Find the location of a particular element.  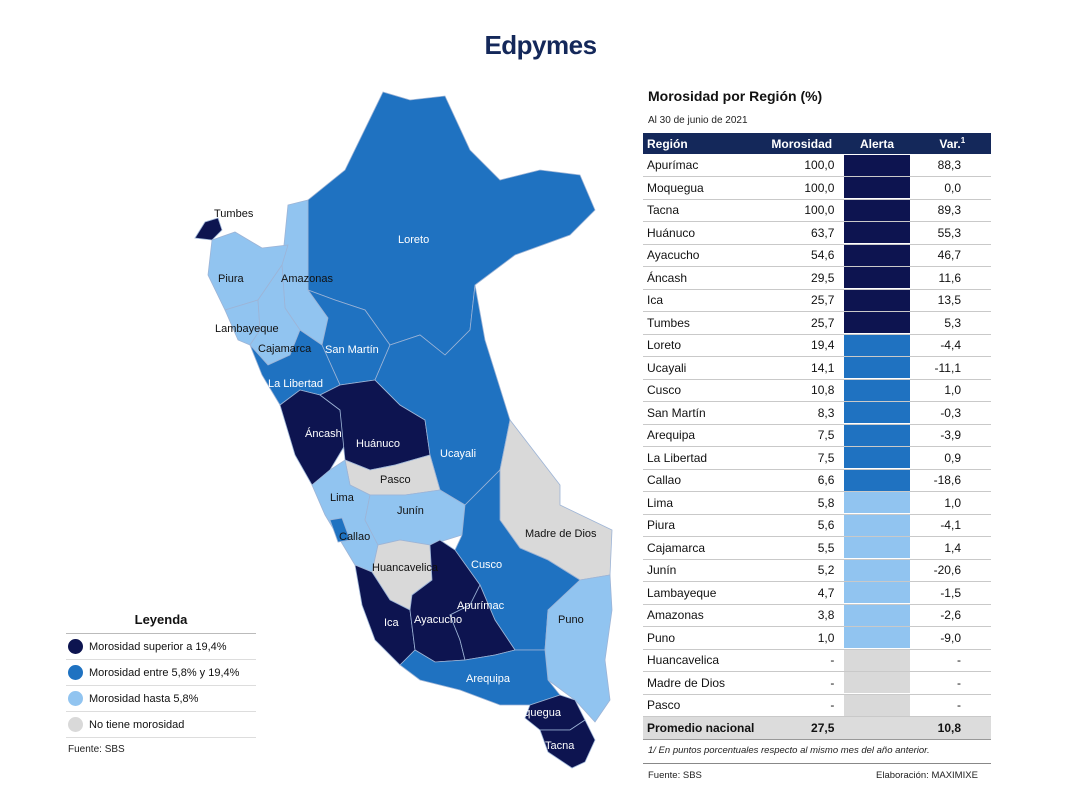

cell-morosidad: 5,5 is located at coordinates (803, 548).